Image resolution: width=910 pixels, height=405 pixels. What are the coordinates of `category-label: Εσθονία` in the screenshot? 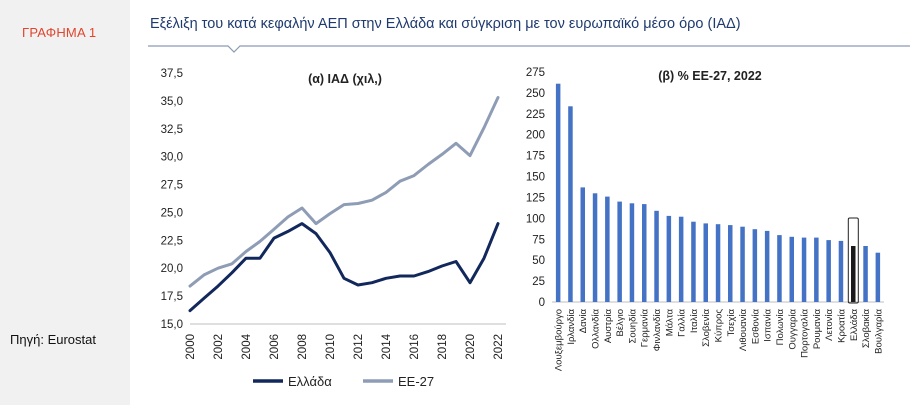 It's located at (755, 326).